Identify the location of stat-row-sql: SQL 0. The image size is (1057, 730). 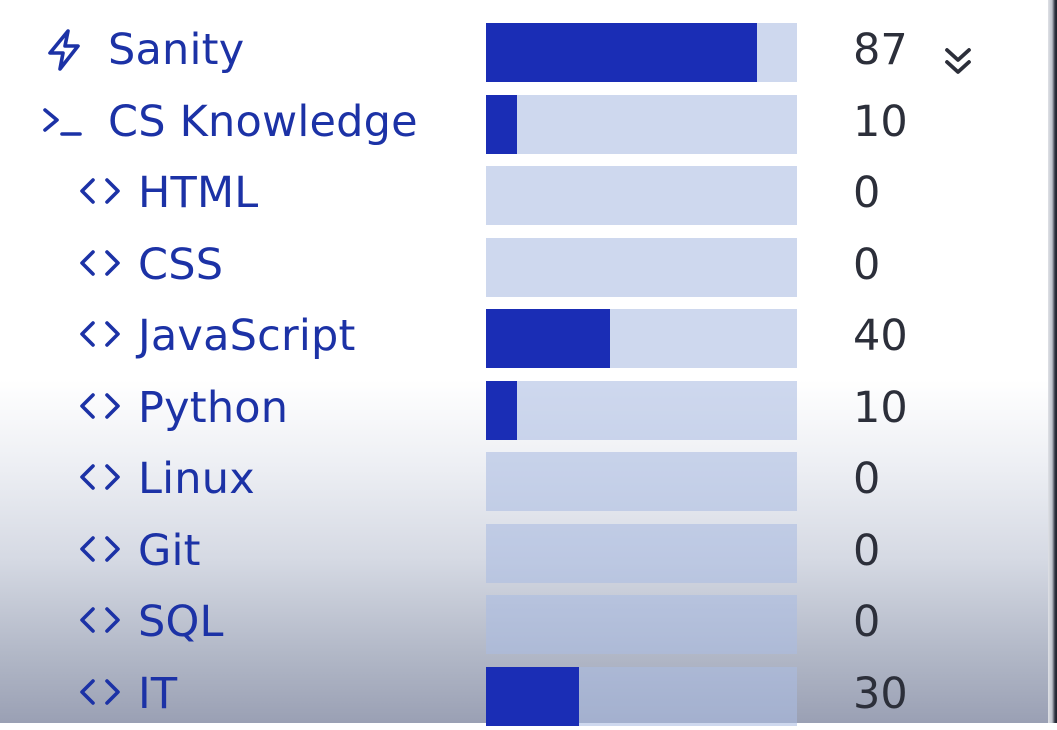
(524, 622).